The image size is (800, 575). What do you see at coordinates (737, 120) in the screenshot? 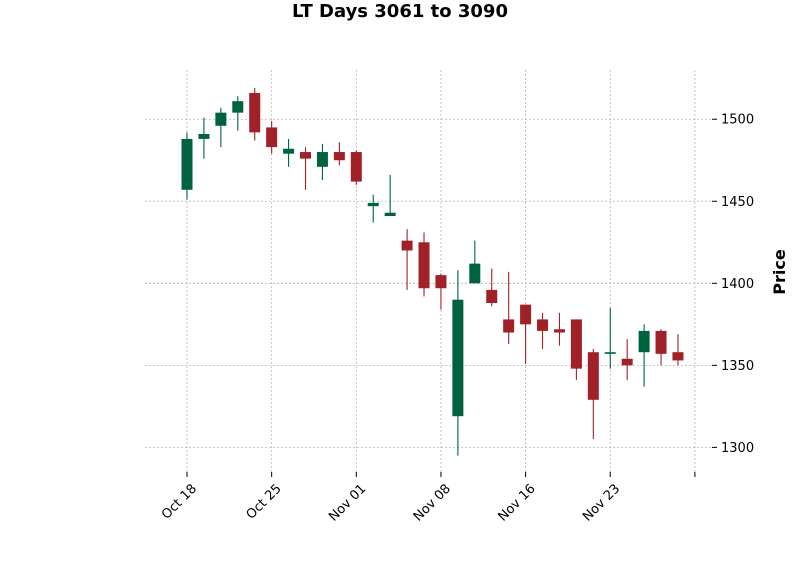
I see `y-tick-label: 1500` at bounding box center [737, 120].